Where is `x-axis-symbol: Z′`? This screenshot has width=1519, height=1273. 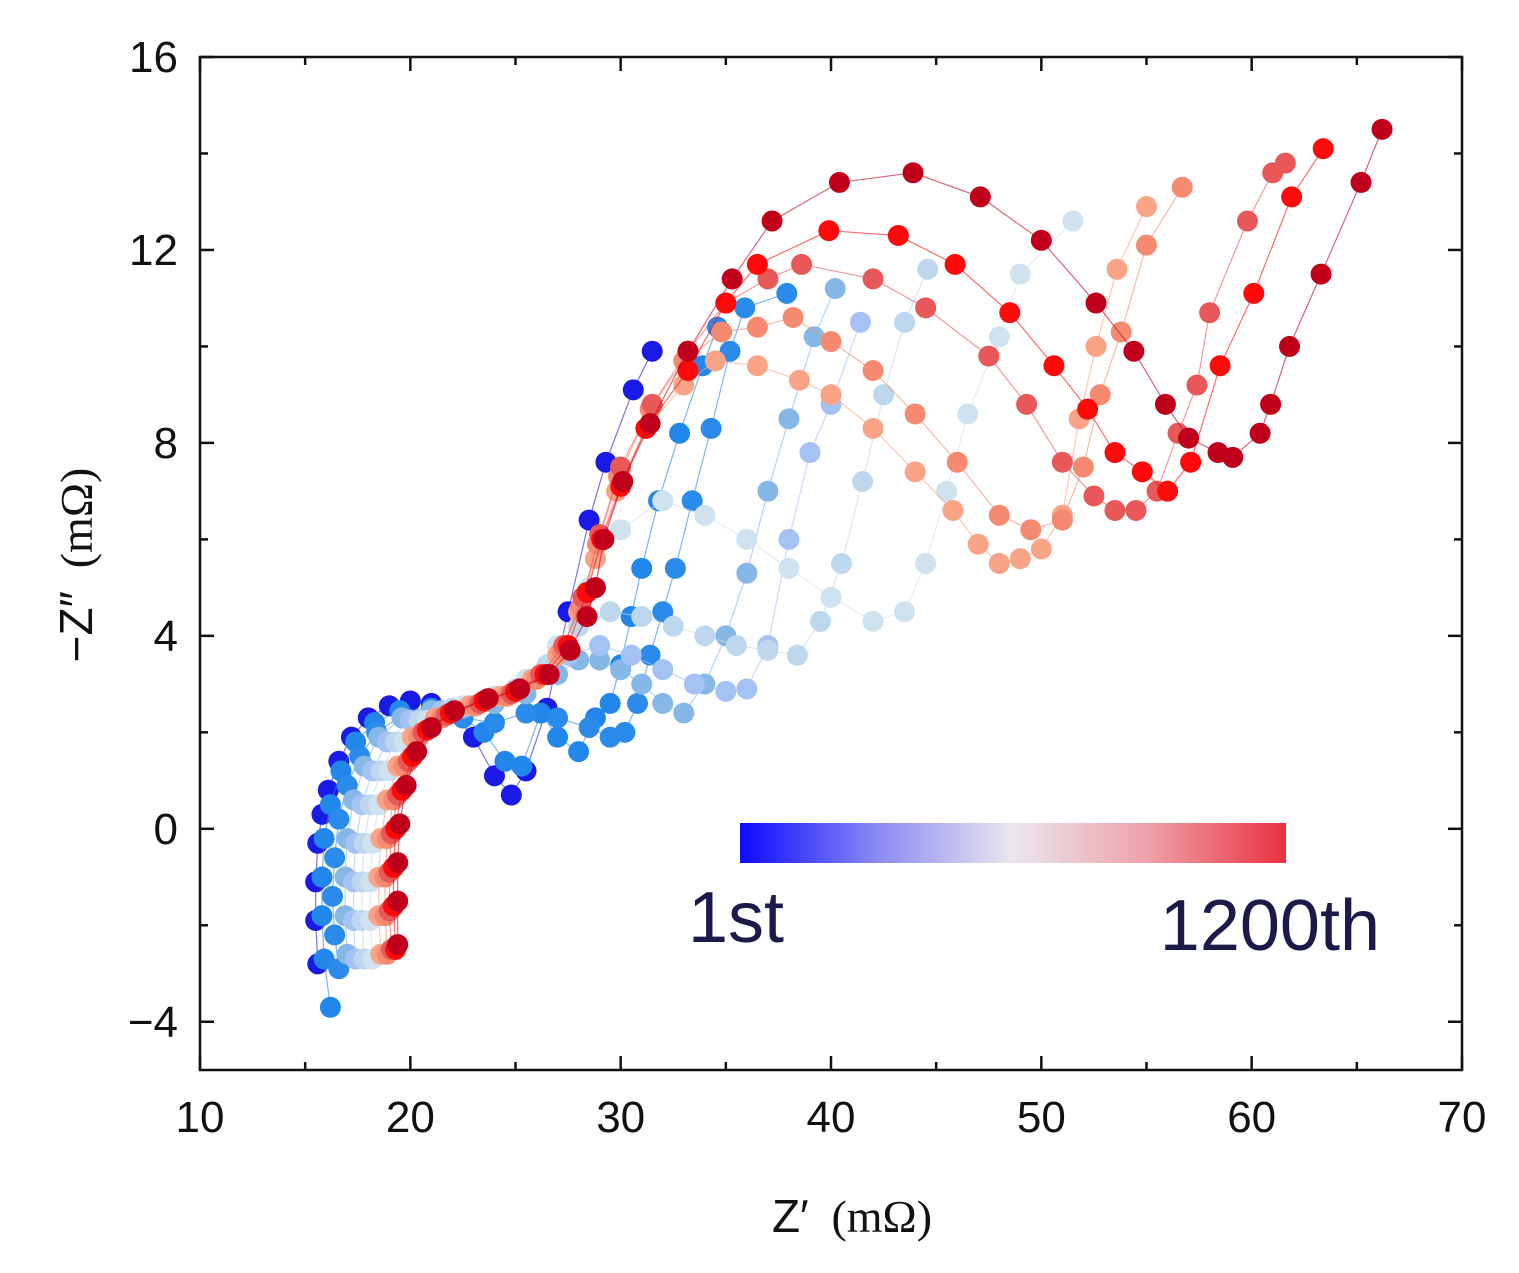
x-axis-symbol: Z′ is located at coordinates (790, 1216).